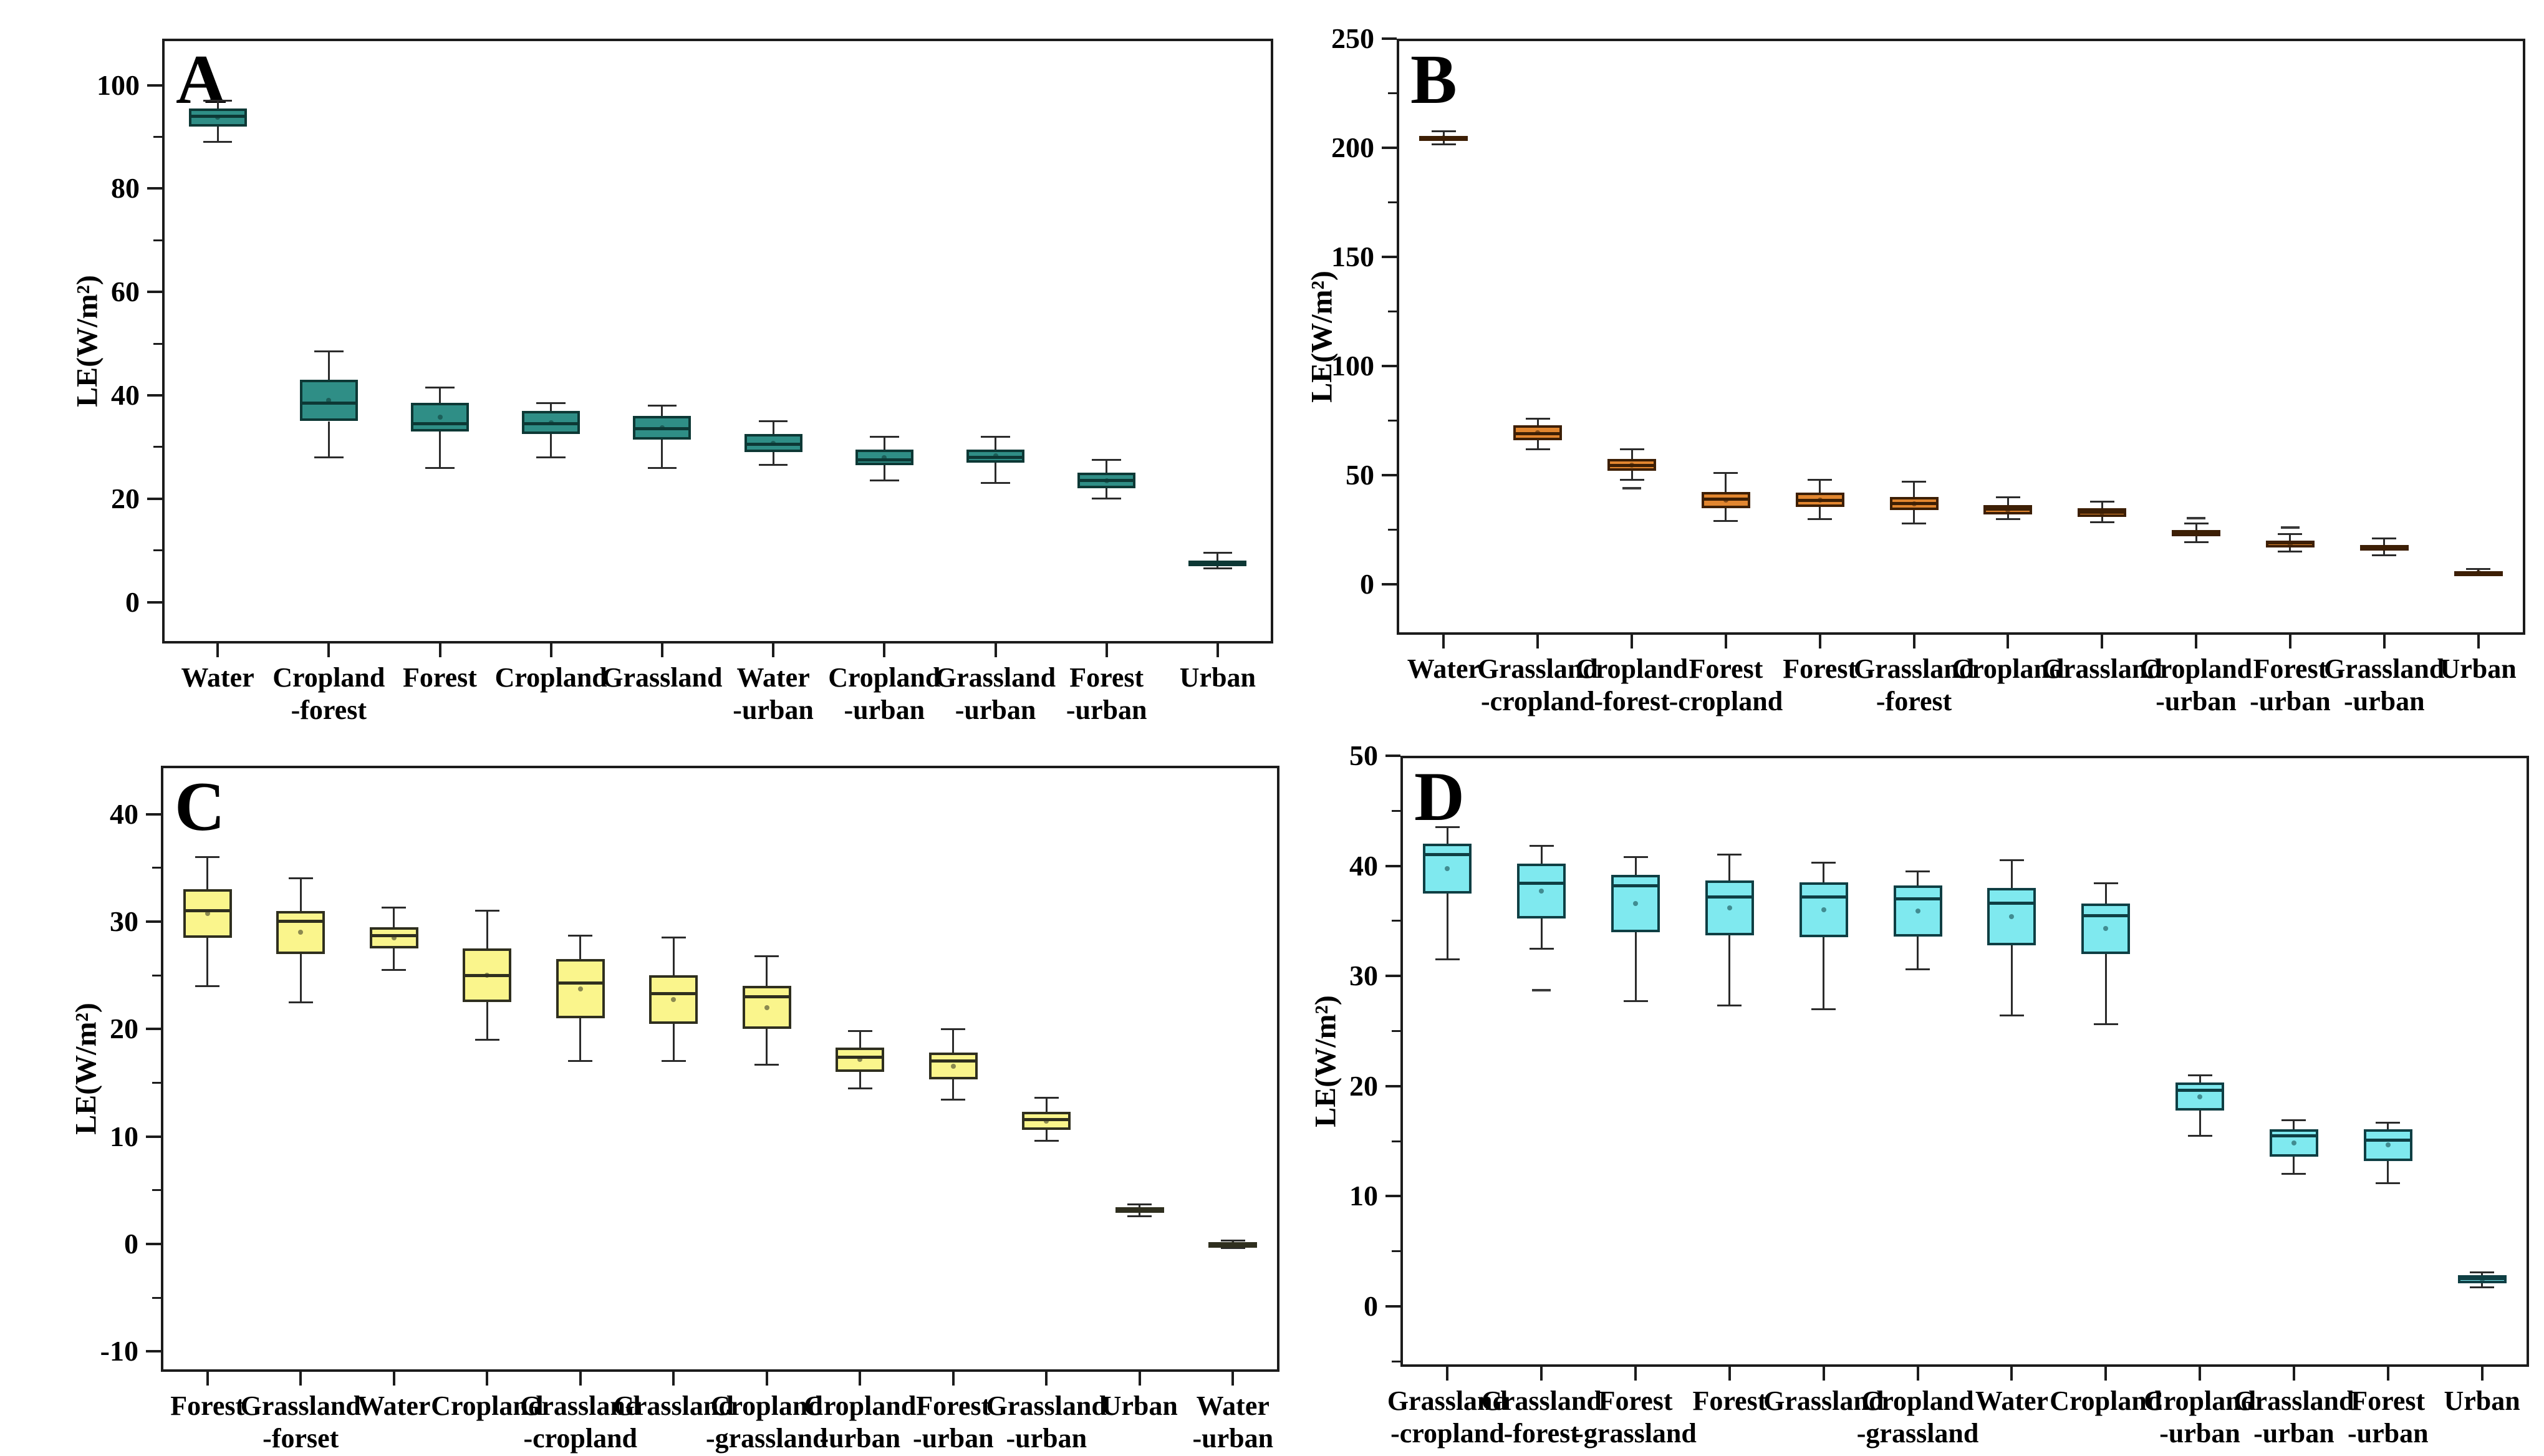 This screenshot has width=2544, height=1456. What do you see at coordinates (125, 292) in the screenshot?
I see `y-tick-label: 60` at bounding box center [125, 292].